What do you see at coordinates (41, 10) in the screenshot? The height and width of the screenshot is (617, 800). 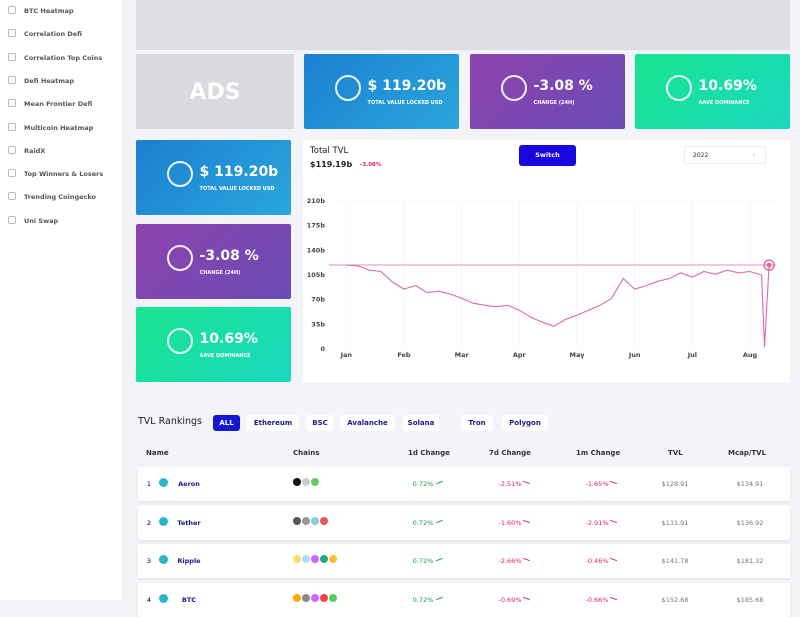 I see `sidebar-item: BTC Heatmap` at bounding box center [41, 10].